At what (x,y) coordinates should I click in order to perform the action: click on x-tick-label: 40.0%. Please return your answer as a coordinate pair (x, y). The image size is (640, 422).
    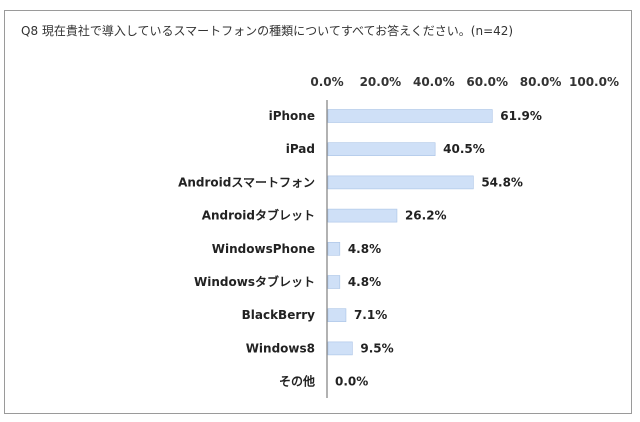
    Looking at the image, I should click on (434, 82).